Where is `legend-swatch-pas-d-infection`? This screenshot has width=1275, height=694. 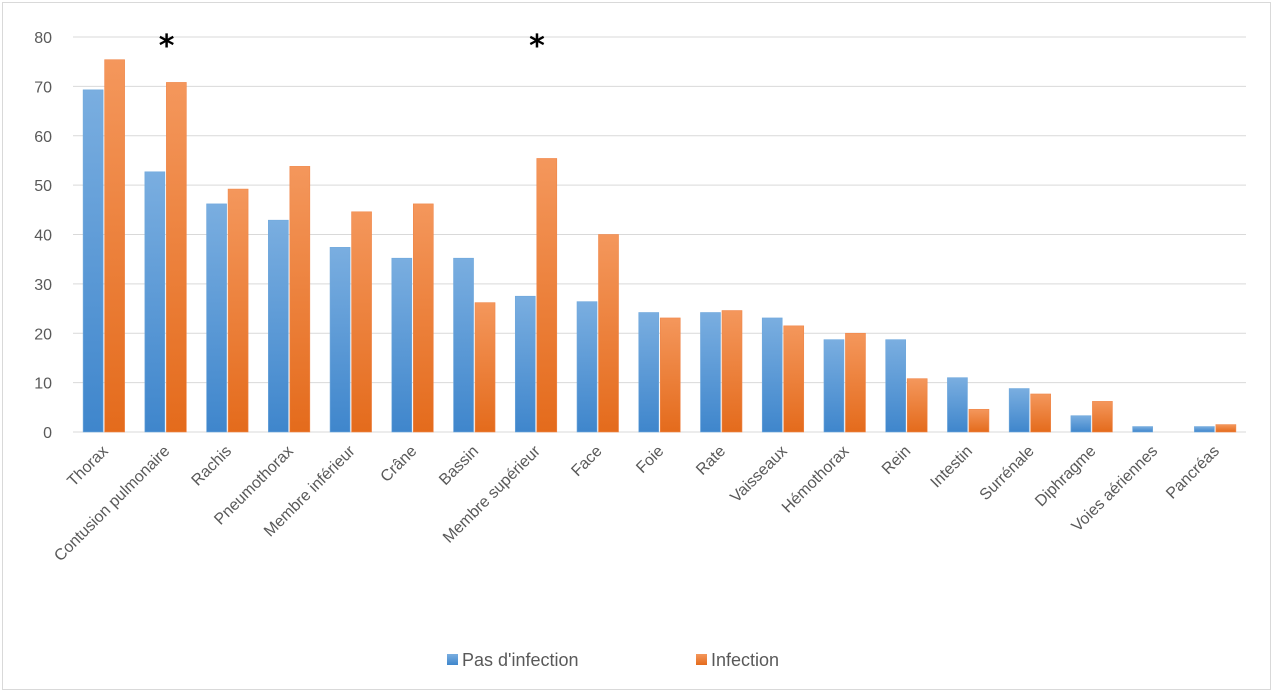
legend-swatch-pas-d-infection is located at coordinates (452, 659).